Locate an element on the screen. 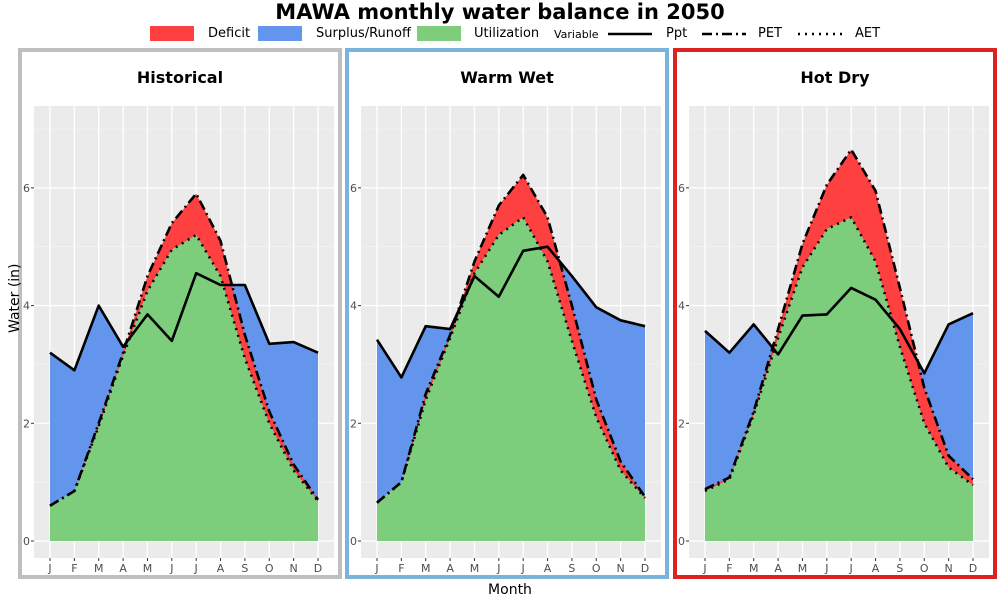 Image resolution: width=1000 pixels, height=600 pixels. legend-swatch-surplus is located at coordinates (280, 33).